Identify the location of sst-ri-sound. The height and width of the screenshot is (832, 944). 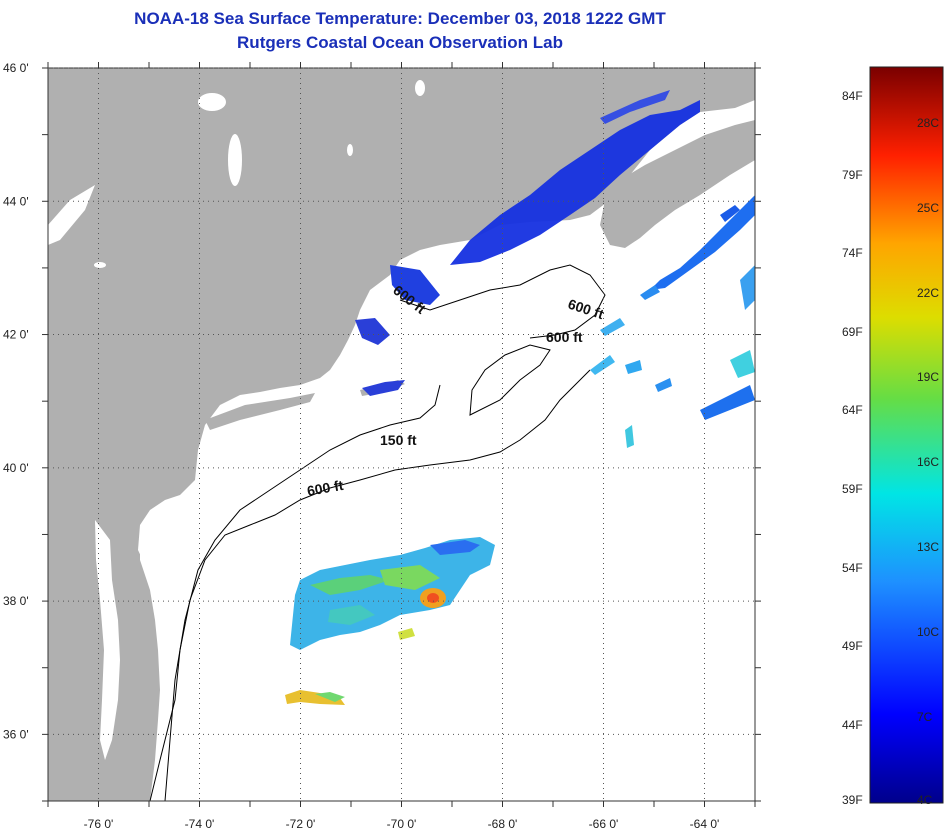
(383, 388).